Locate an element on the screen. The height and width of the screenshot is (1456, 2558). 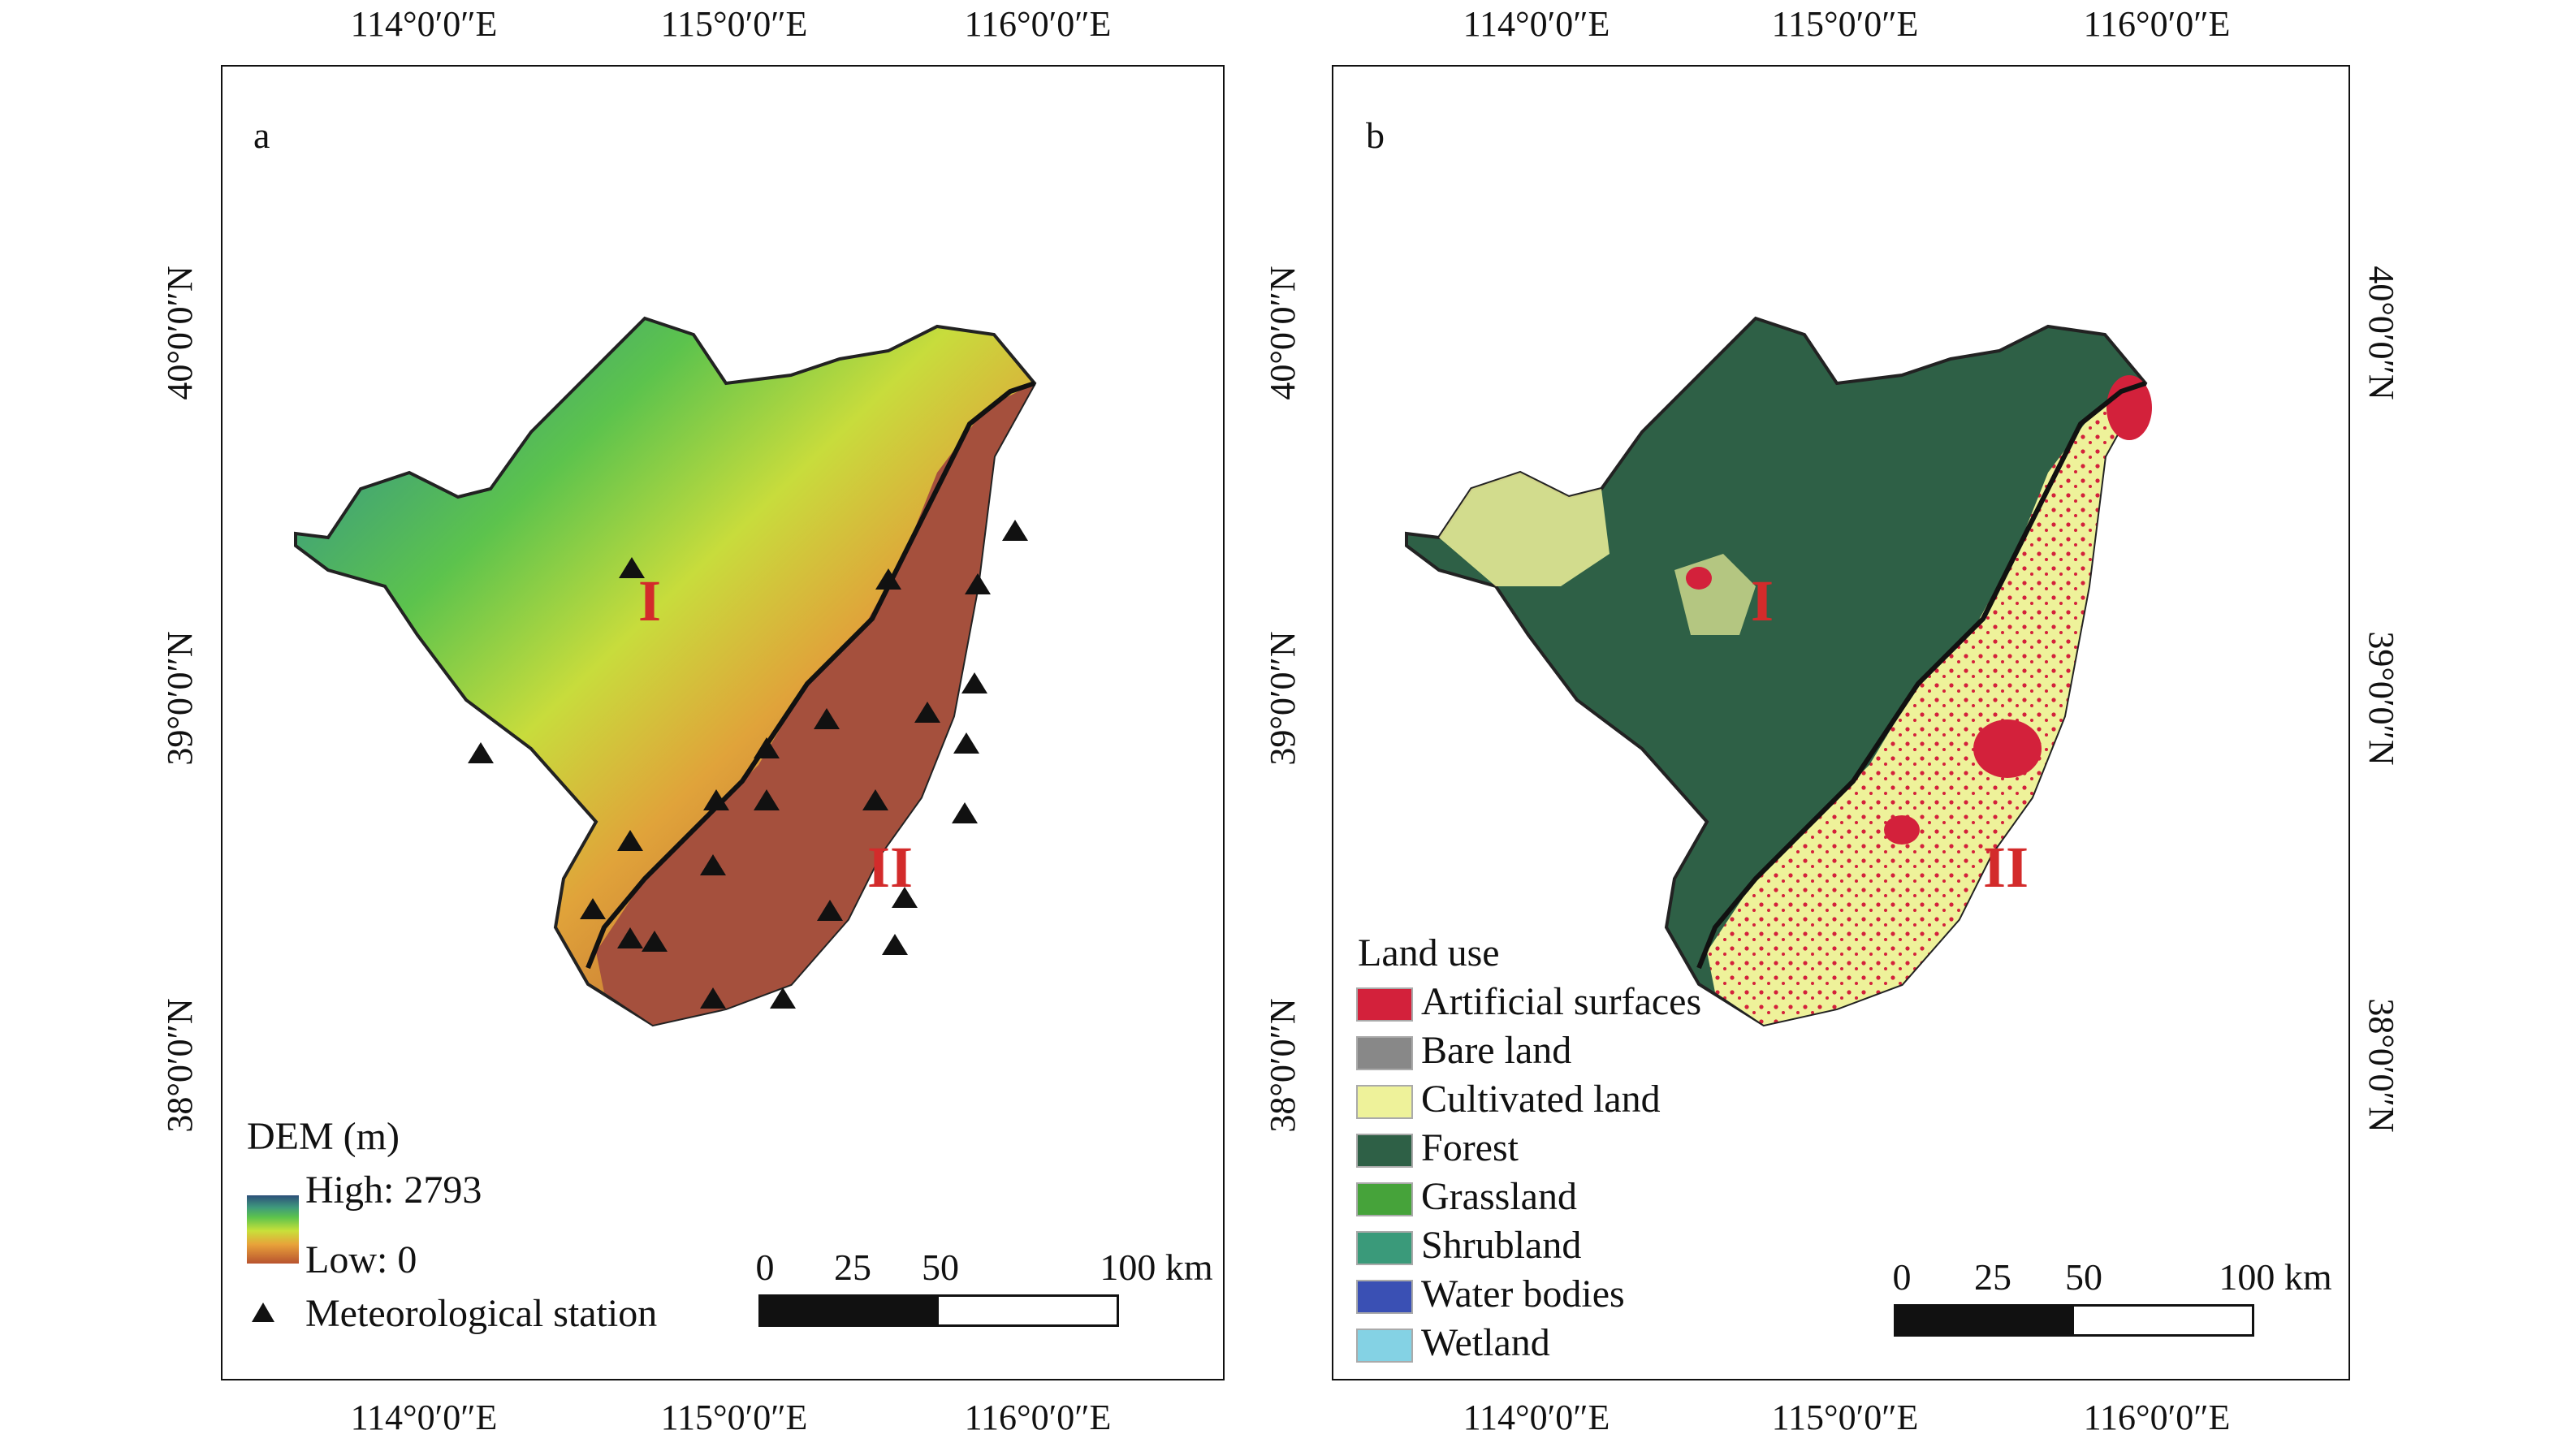
cultivated-patch is located at coordinates (1524, 529).